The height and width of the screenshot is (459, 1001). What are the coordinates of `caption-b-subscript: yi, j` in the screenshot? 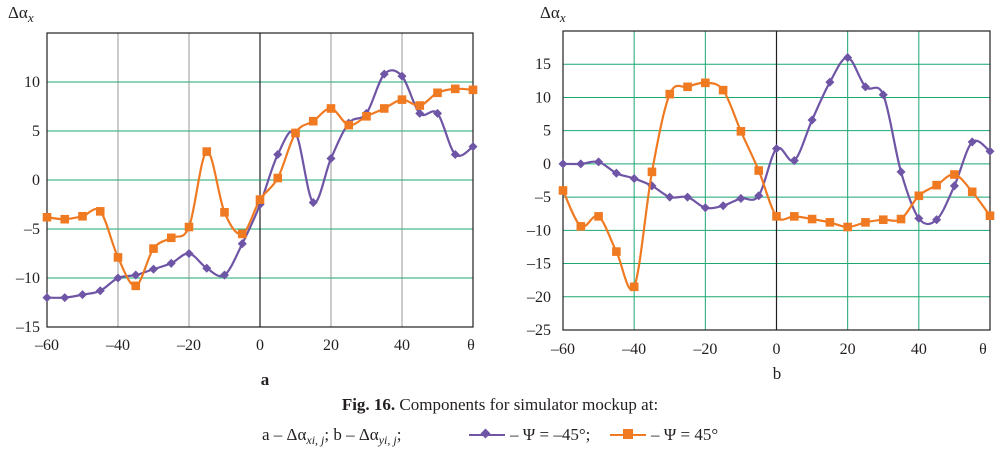 It's located at (388, 440).